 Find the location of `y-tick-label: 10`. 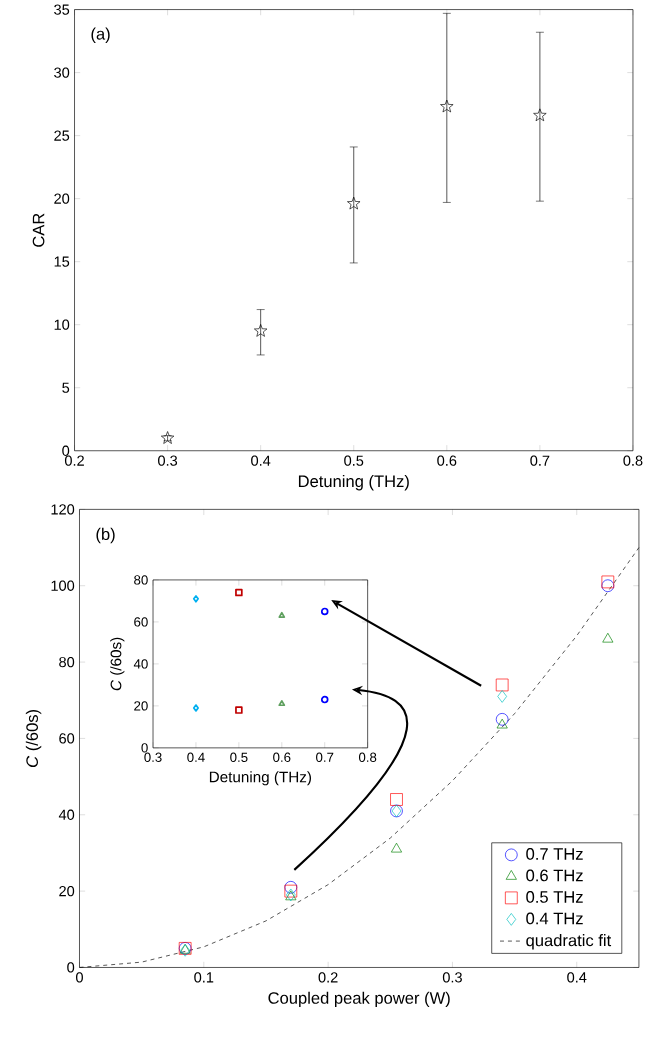

y-tick-label: 10 is located at coordinates (62, 324).